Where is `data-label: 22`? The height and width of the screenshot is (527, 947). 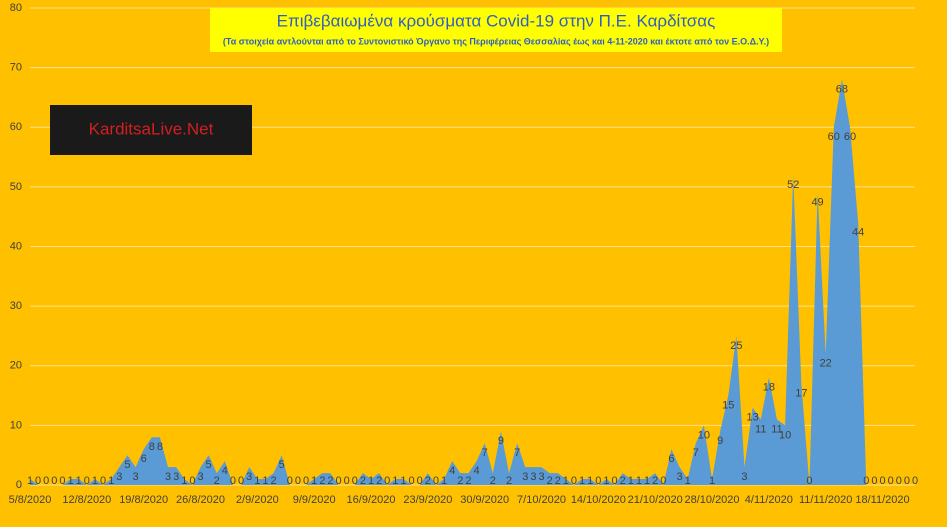 data-label: 22 is located at coordinates (826, 364).